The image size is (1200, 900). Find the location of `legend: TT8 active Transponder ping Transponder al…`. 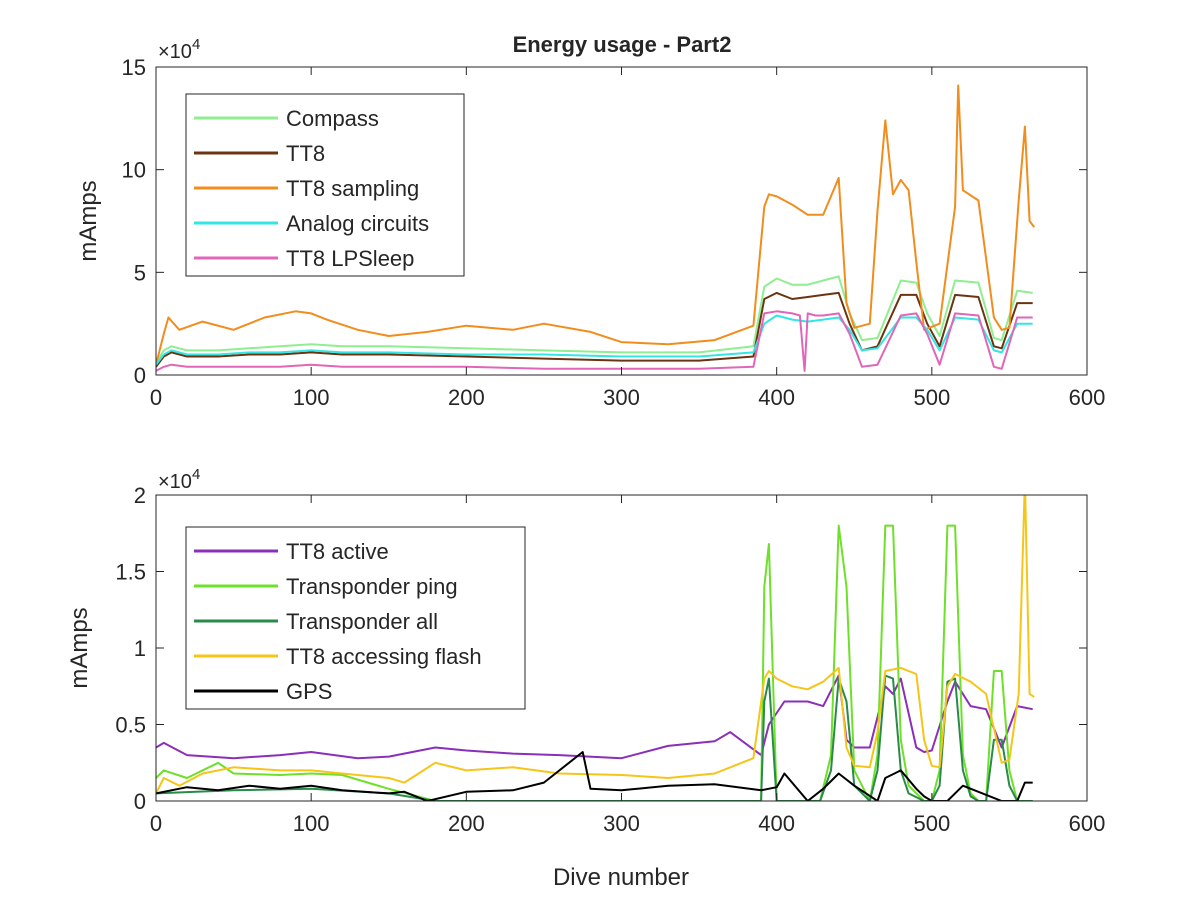

legend: TT8 active Transponder ping Transponder al… is located at coordinates (355, 618).